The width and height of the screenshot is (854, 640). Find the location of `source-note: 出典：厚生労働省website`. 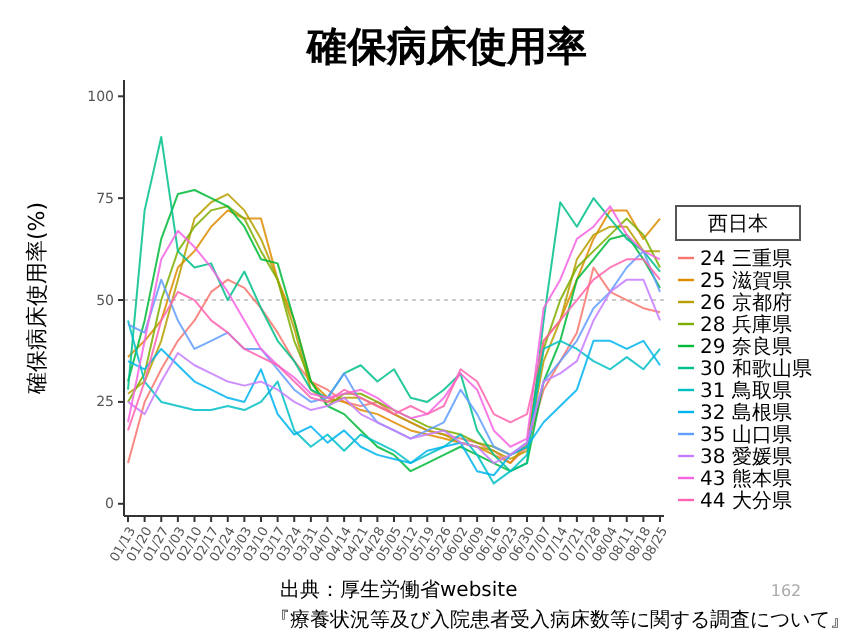

source-note: 出典：厚生労働省website is located at coordinates (399, 590).